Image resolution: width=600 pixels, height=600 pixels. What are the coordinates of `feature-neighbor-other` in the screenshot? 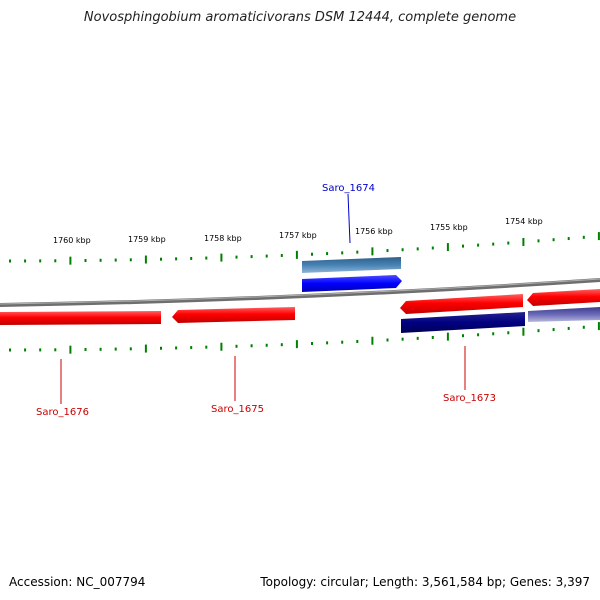 It's located at (564, 314).